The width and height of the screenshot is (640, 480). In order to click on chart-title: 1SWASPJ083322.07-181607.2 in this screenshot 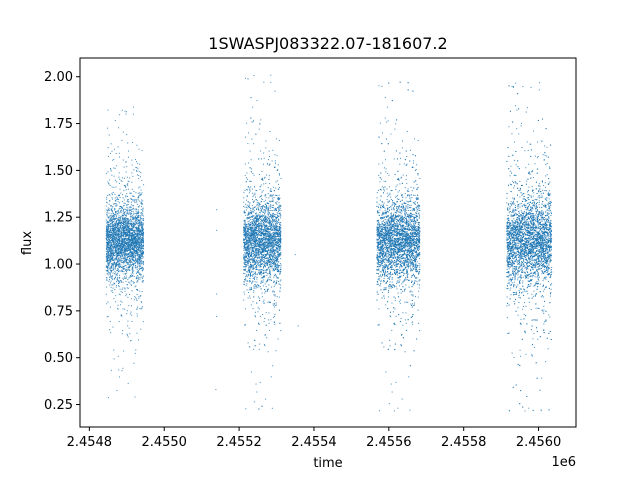, I will do `click(327, 43)`.